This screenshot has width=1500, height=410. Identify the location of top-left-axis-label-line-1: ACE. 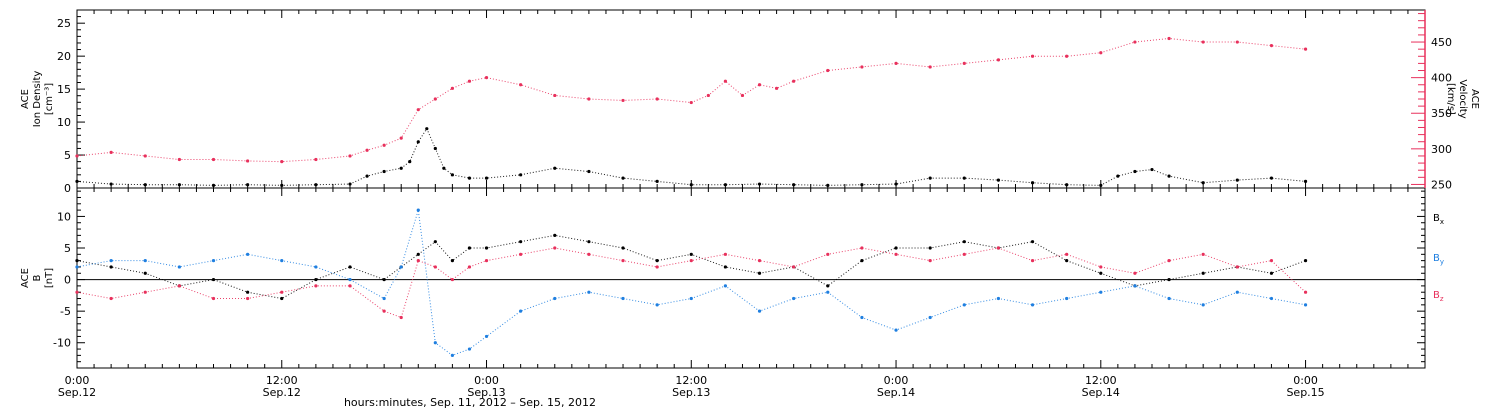
(25, 99).